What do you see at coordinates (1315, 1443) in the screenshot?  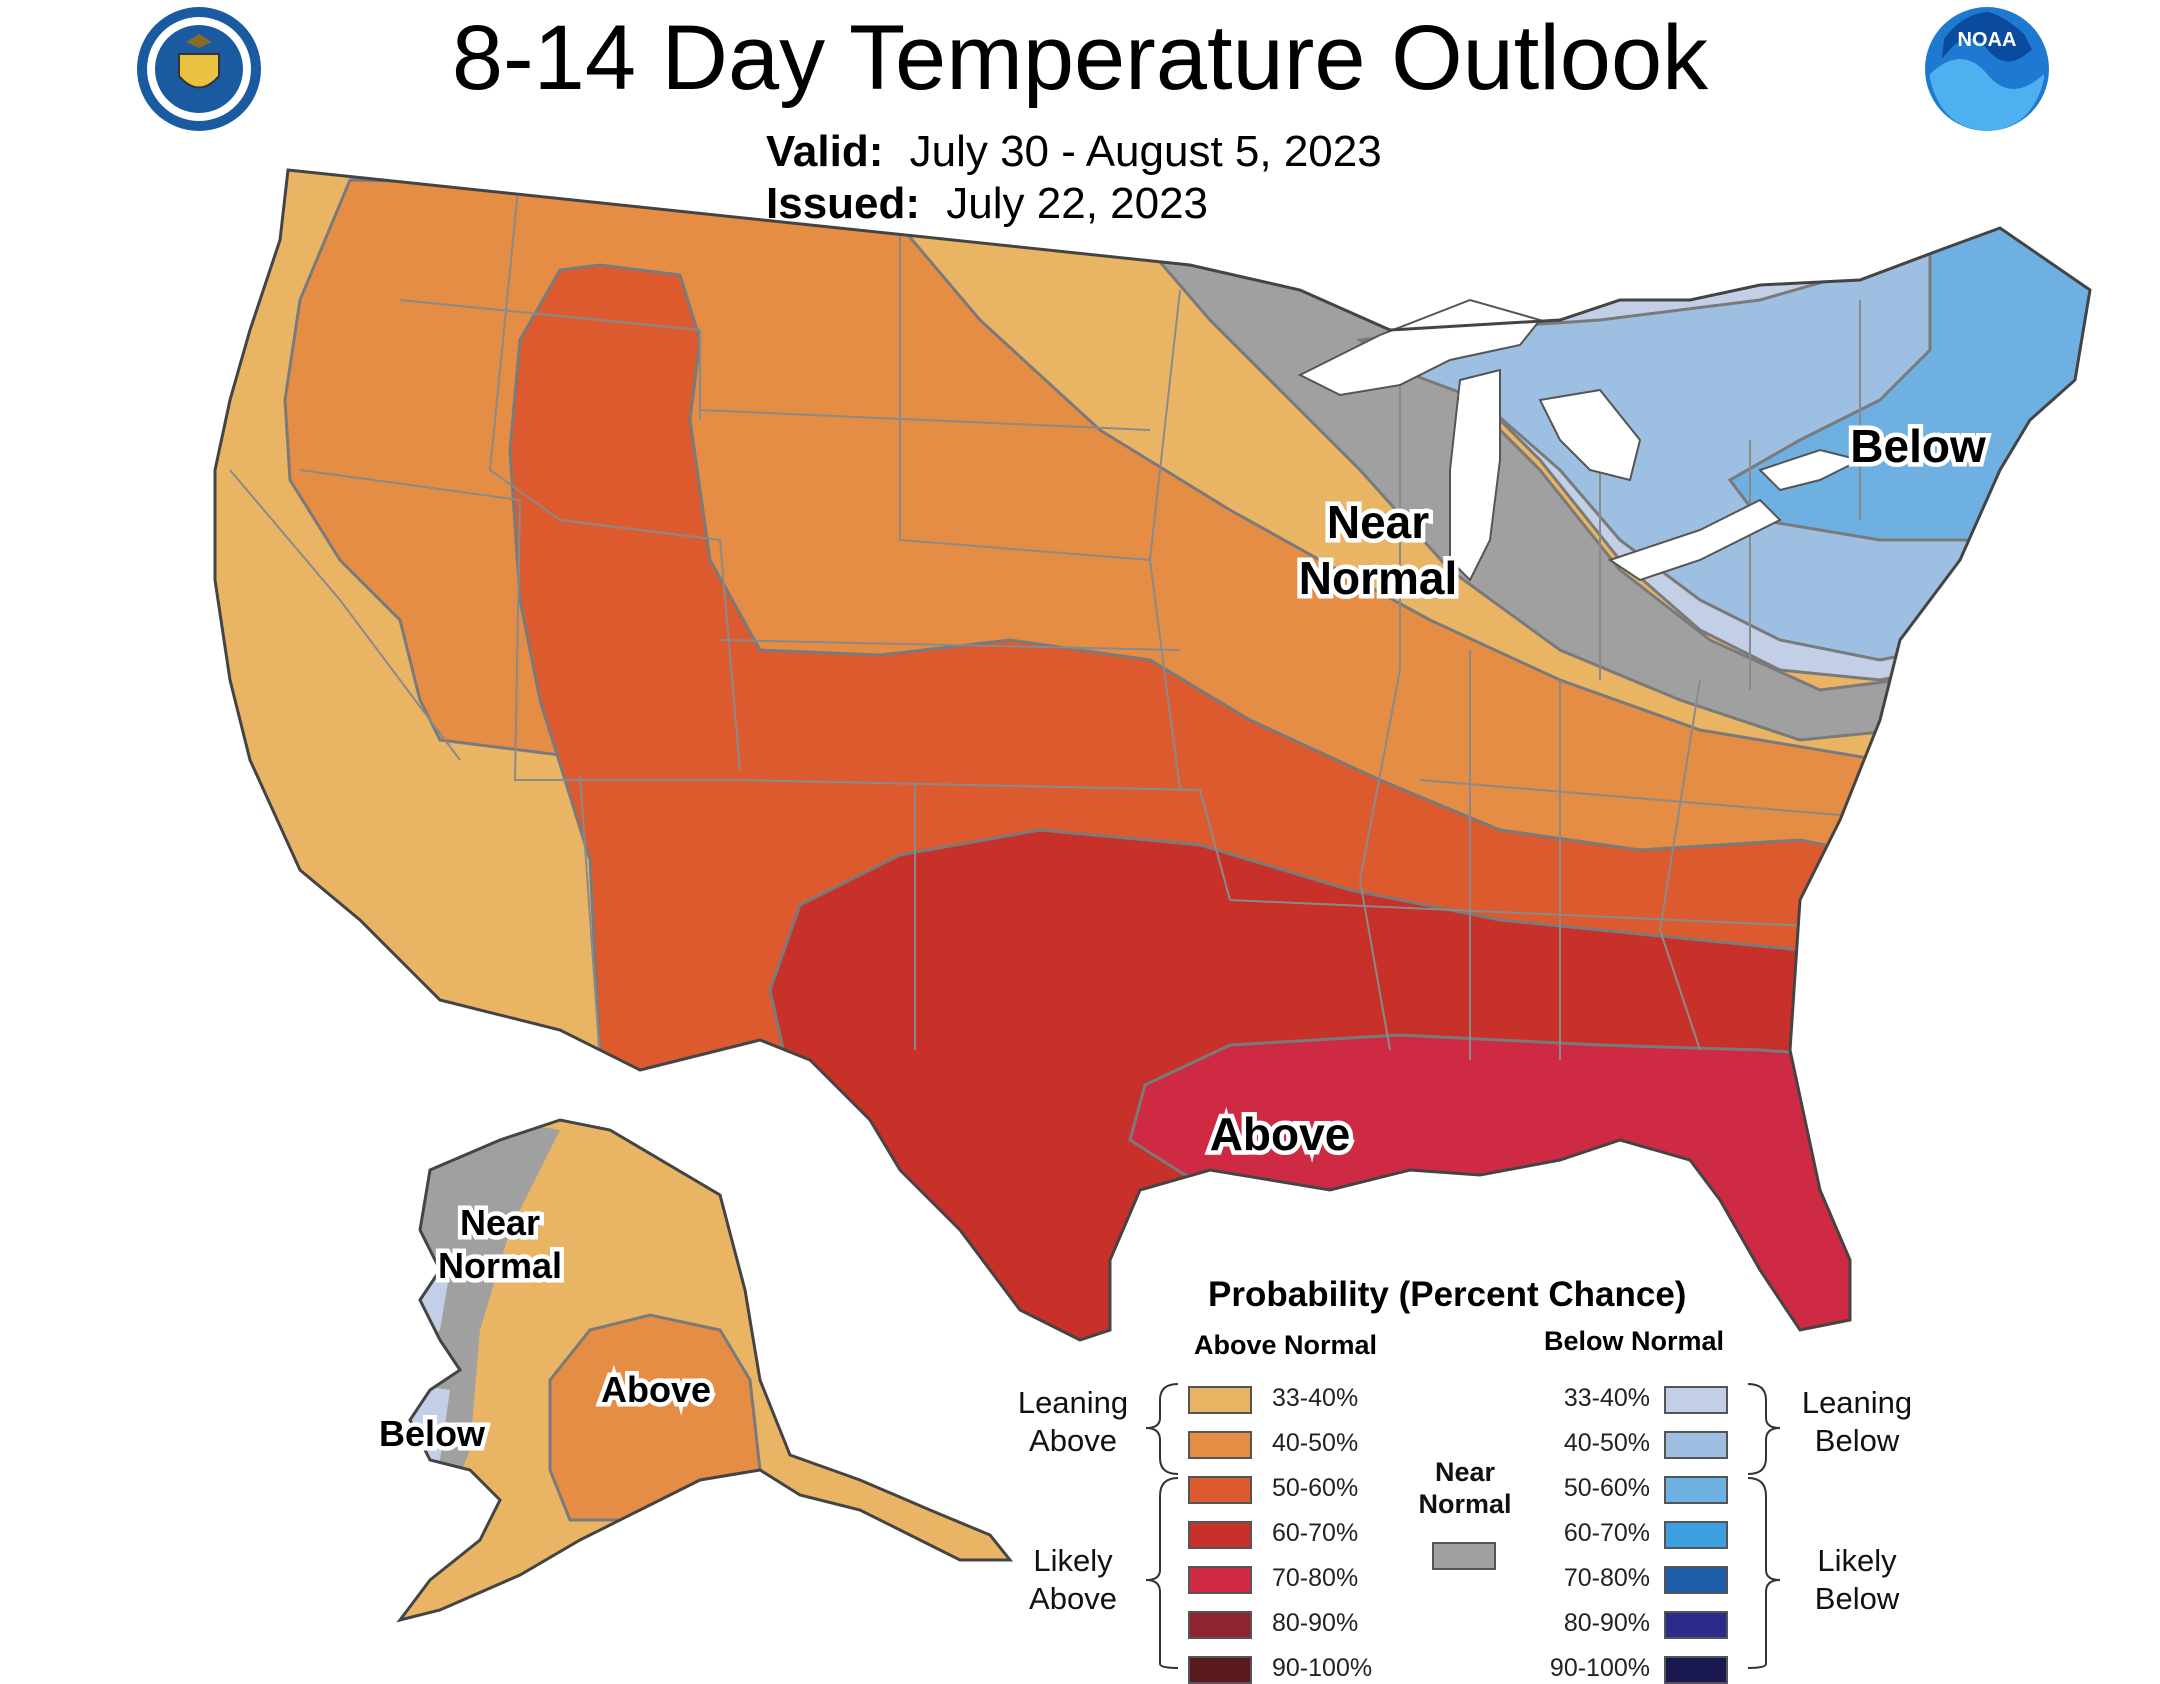 I see `above-range-1: 40-50%` at bounding box center [1315, 1443].